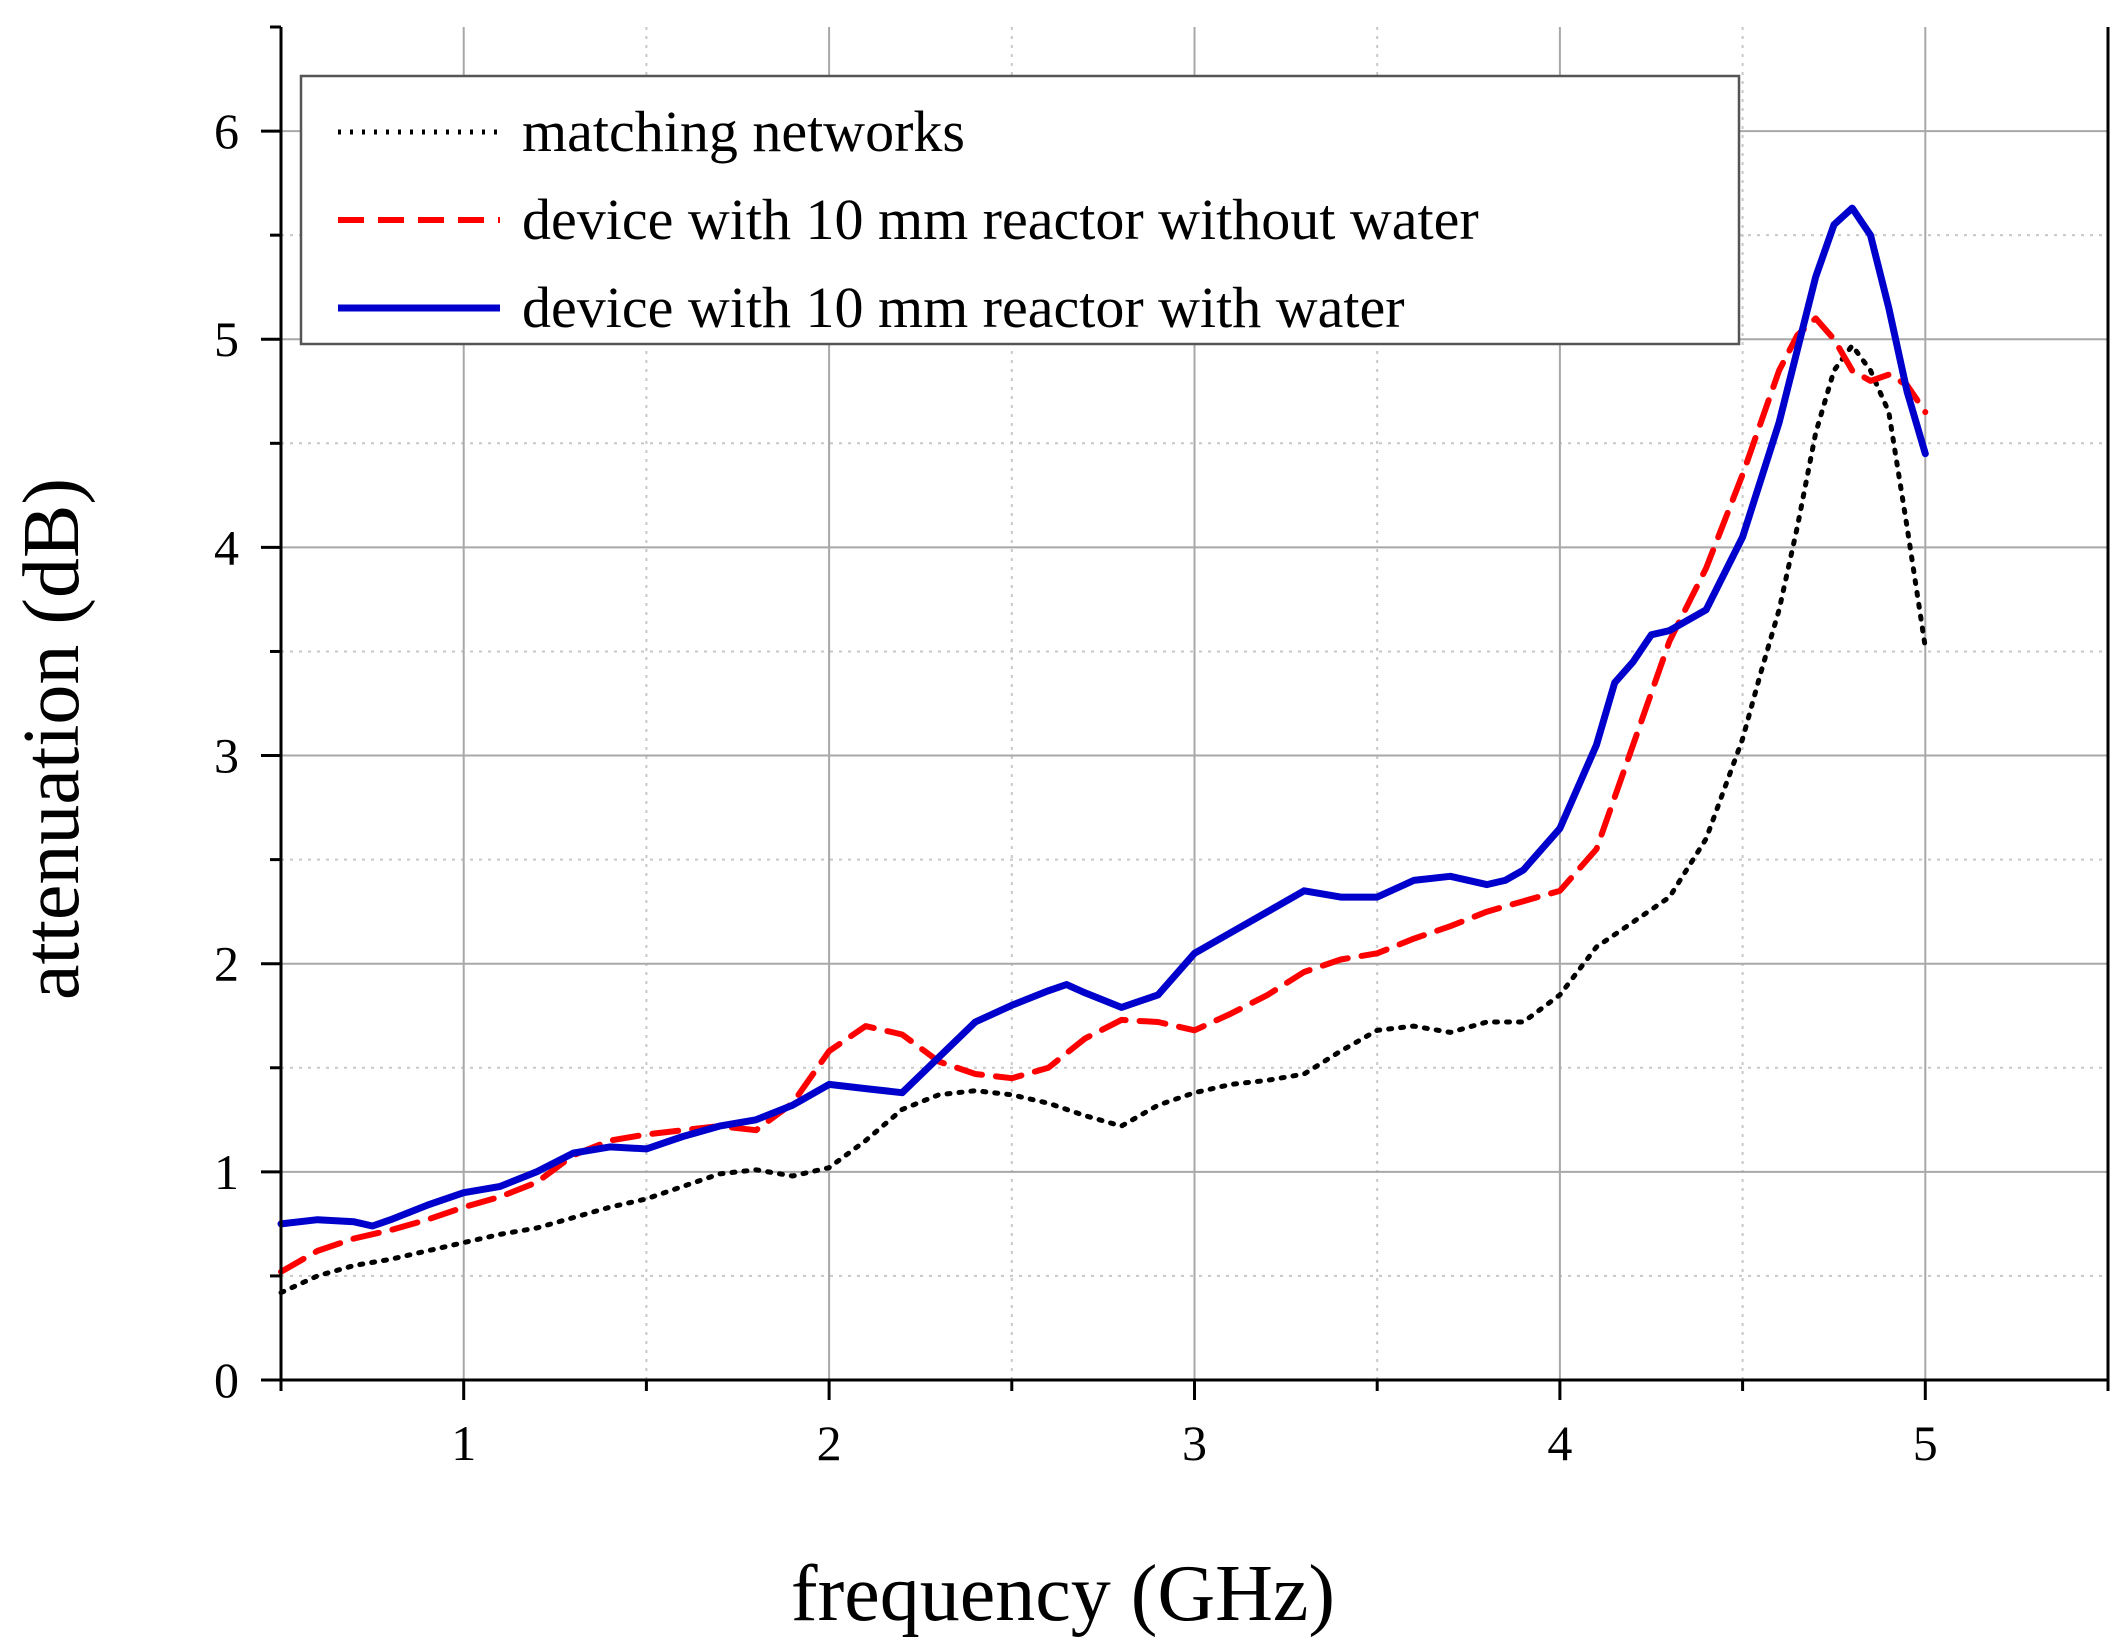 Image resolution: width=2125 pixels, height=1648 pixels. What do you see at coordinates (226, 756) in the screenshot?
I see `y-tick-label: 3` at bounding box center [226, 756].